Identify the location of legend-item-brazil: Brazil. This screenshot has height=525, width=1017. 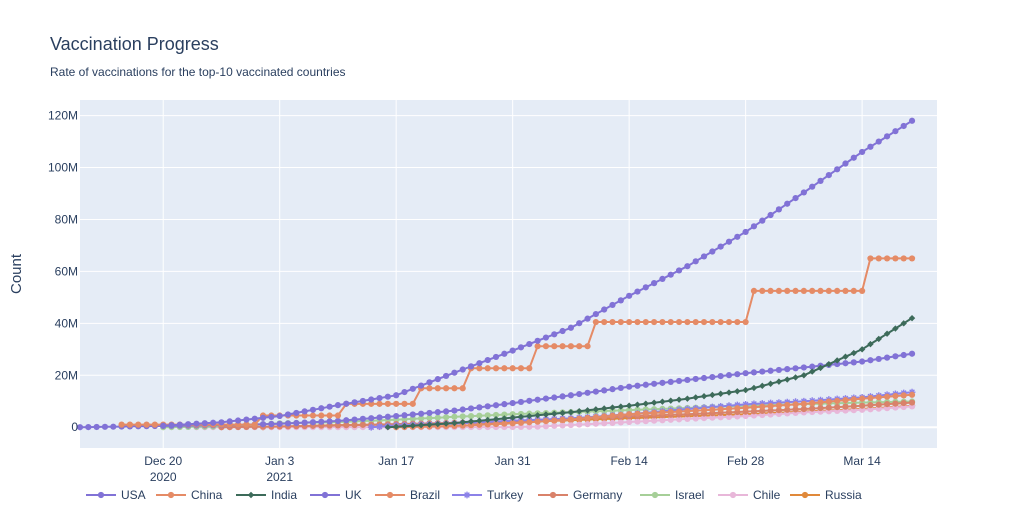
(407, 495).